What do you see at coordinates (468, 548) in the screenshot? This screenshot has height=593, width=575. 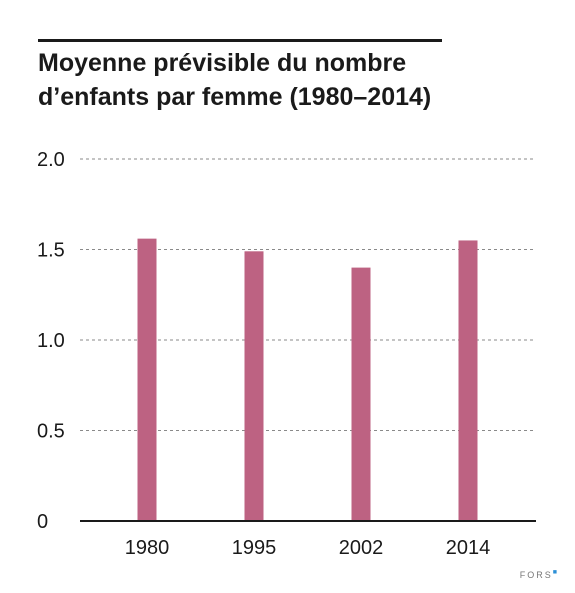 I see `x-tick-label: 2014` at bounding box center [468, 548].